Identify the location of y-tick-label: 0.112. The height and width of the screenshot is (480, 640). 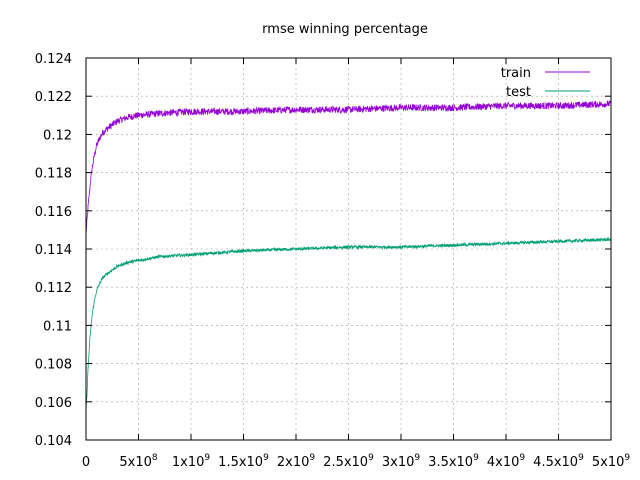
(53, 288).